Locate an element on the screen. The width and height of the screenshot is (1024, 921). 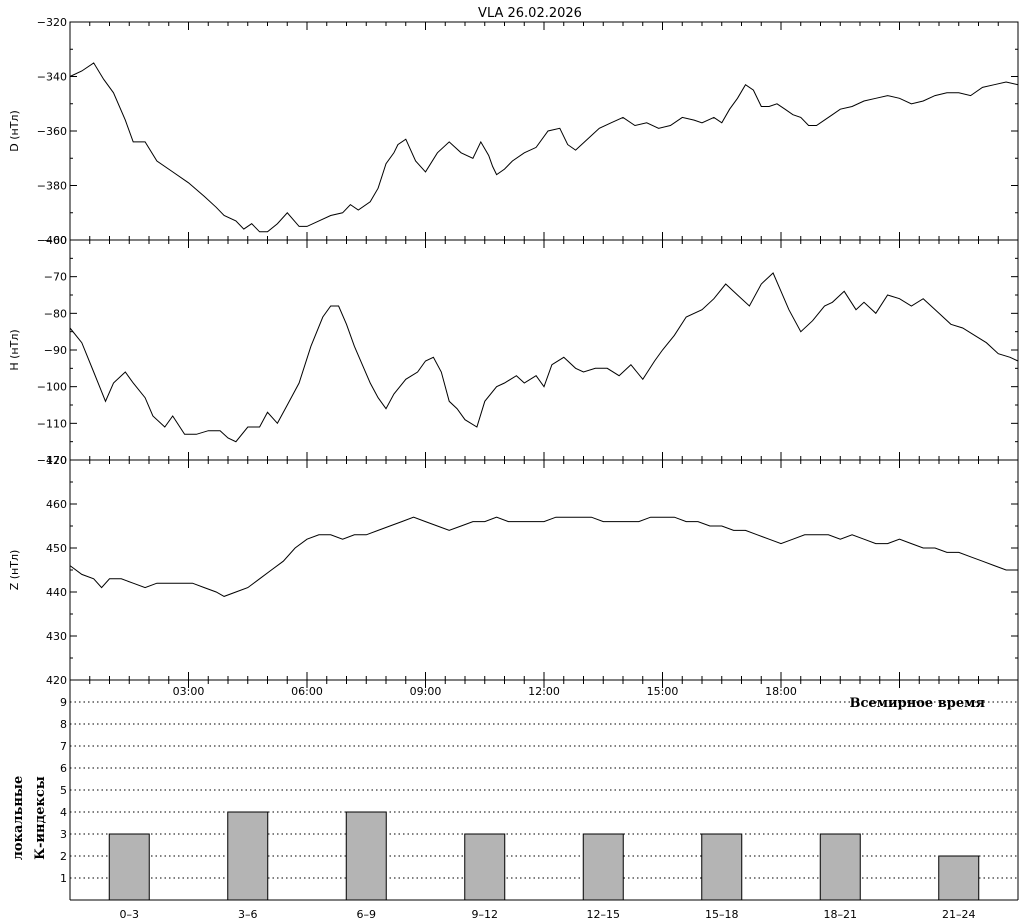
y-tick-label: 3 is located at coordinates (63, 834).